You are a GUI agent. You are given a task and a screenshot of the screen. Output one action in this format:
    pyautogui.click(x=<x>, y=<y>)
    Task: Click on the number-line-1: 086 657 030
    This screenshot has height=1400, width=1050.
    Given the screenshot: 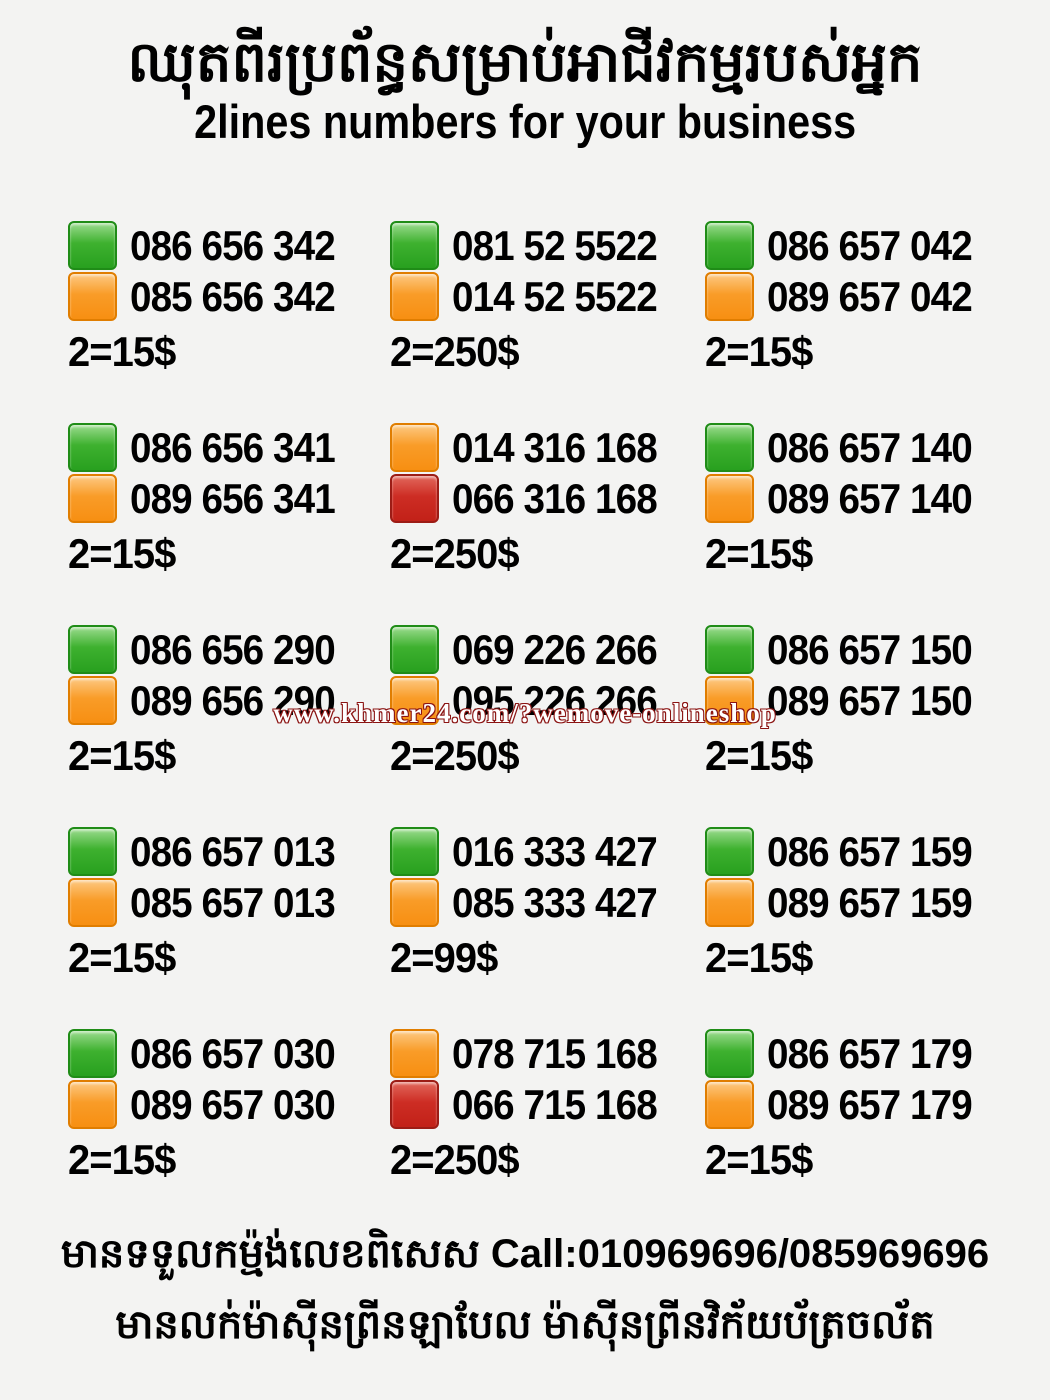 What is the action you would take?
    pyautogui.click(x=229, y=1053)
    